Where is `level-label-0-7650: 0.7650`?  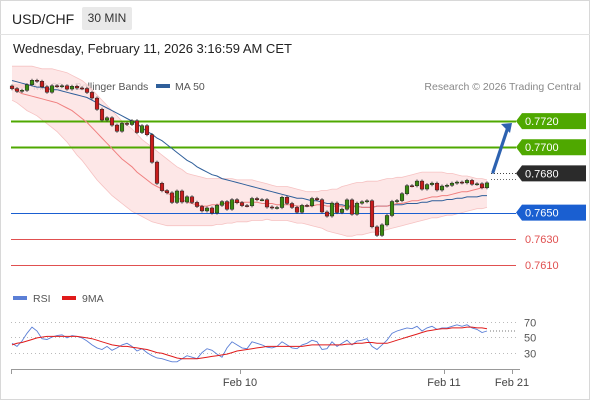 level-label-0-7650: 0.7650 is located at coordinates (542, 214).